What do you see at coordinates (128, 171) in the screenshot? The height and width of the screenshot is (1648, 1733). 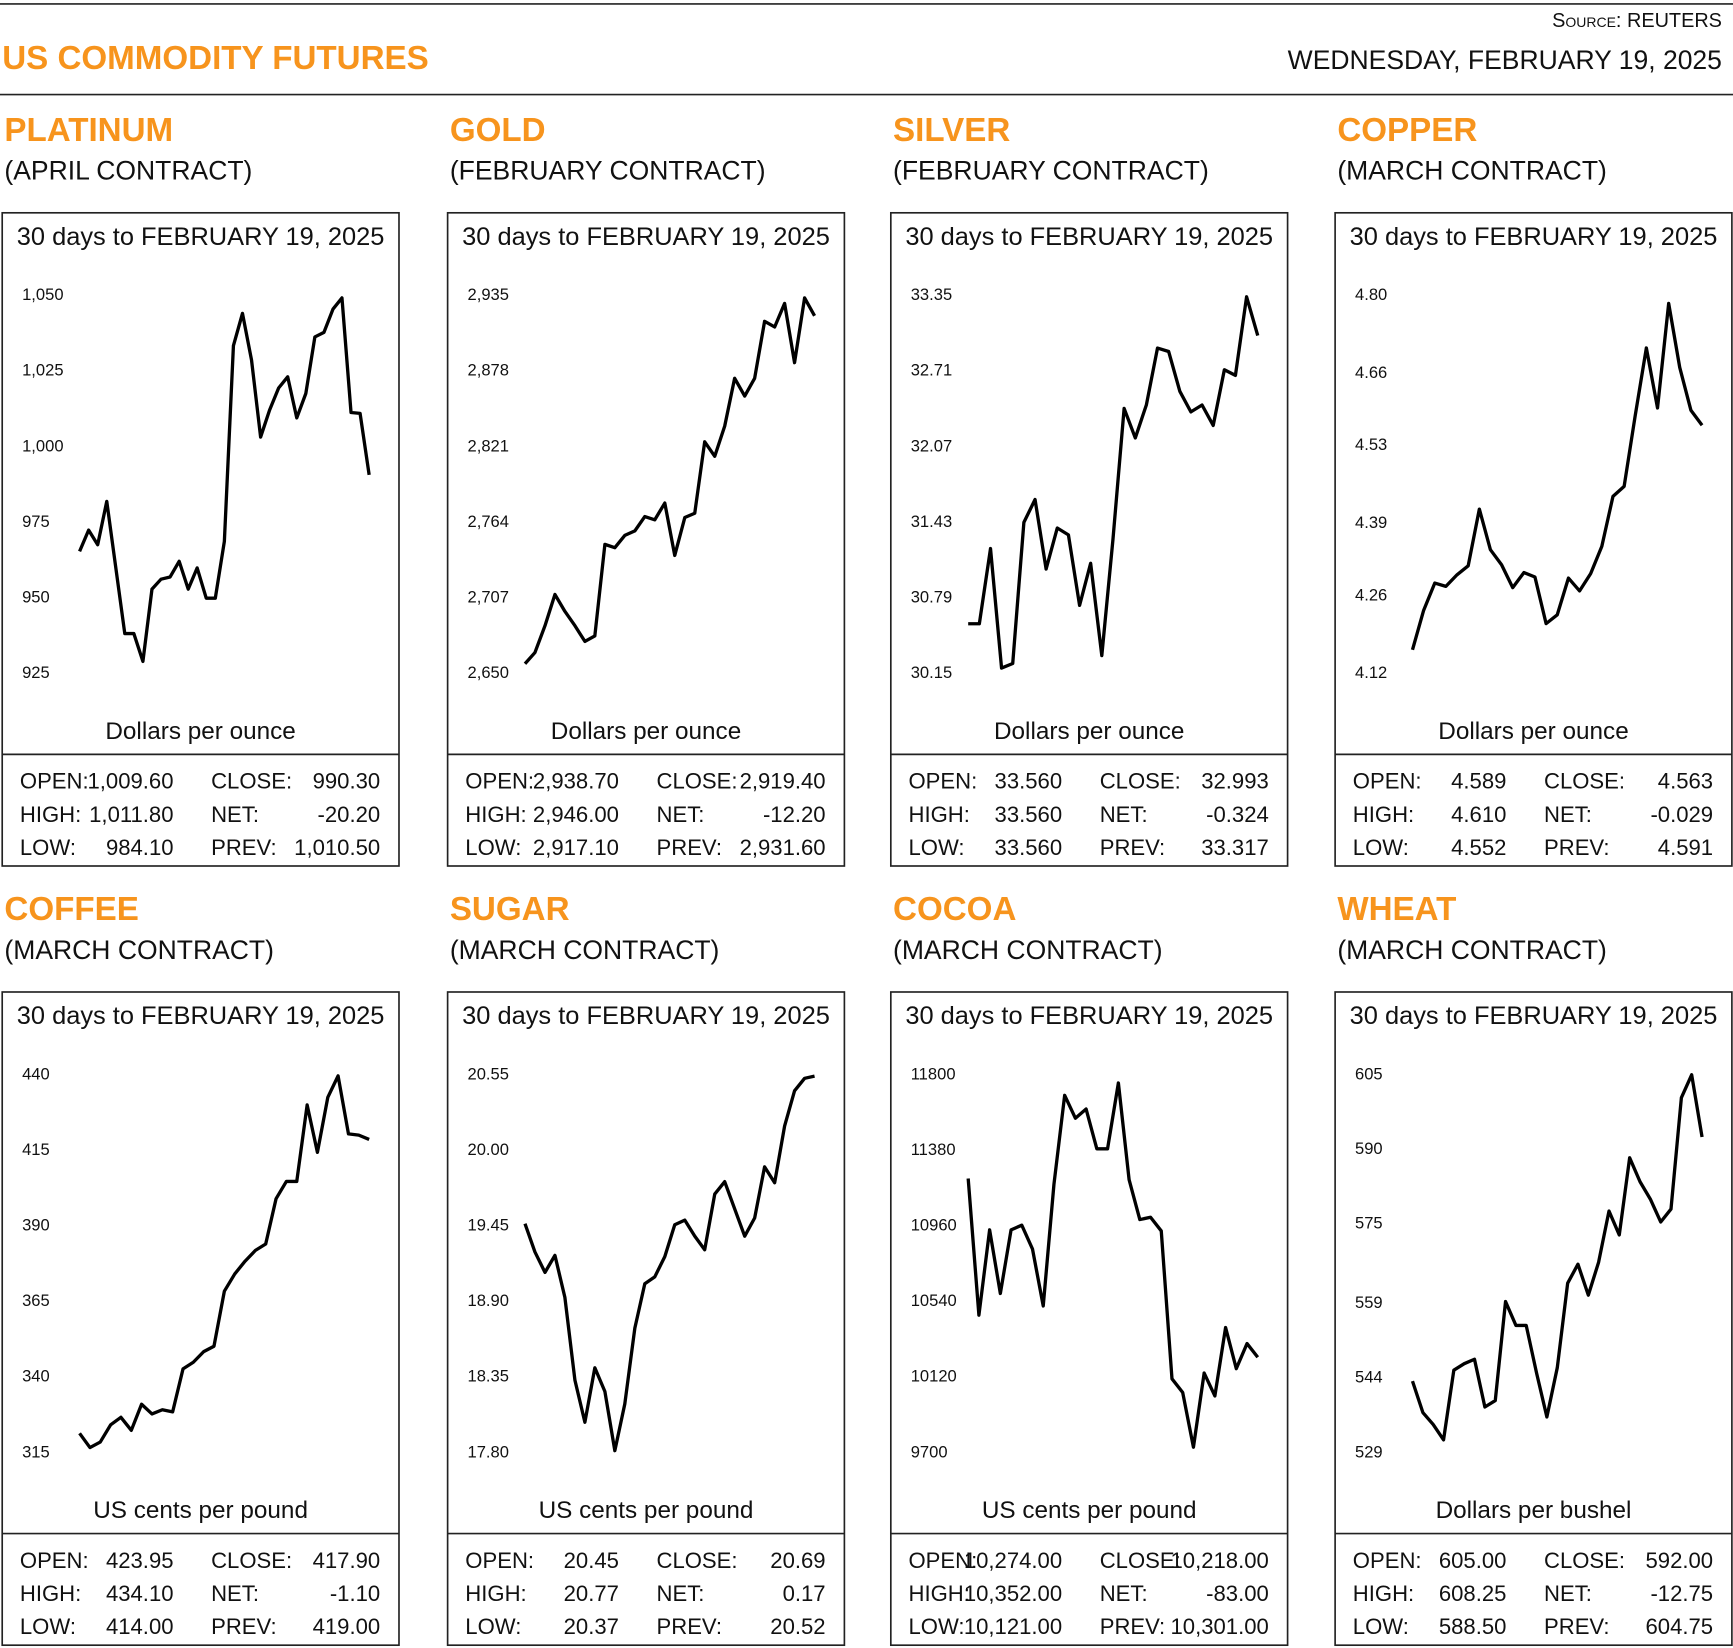 I see `contract: (APRIL CONTRACT)` at bounding box center [128, 171].